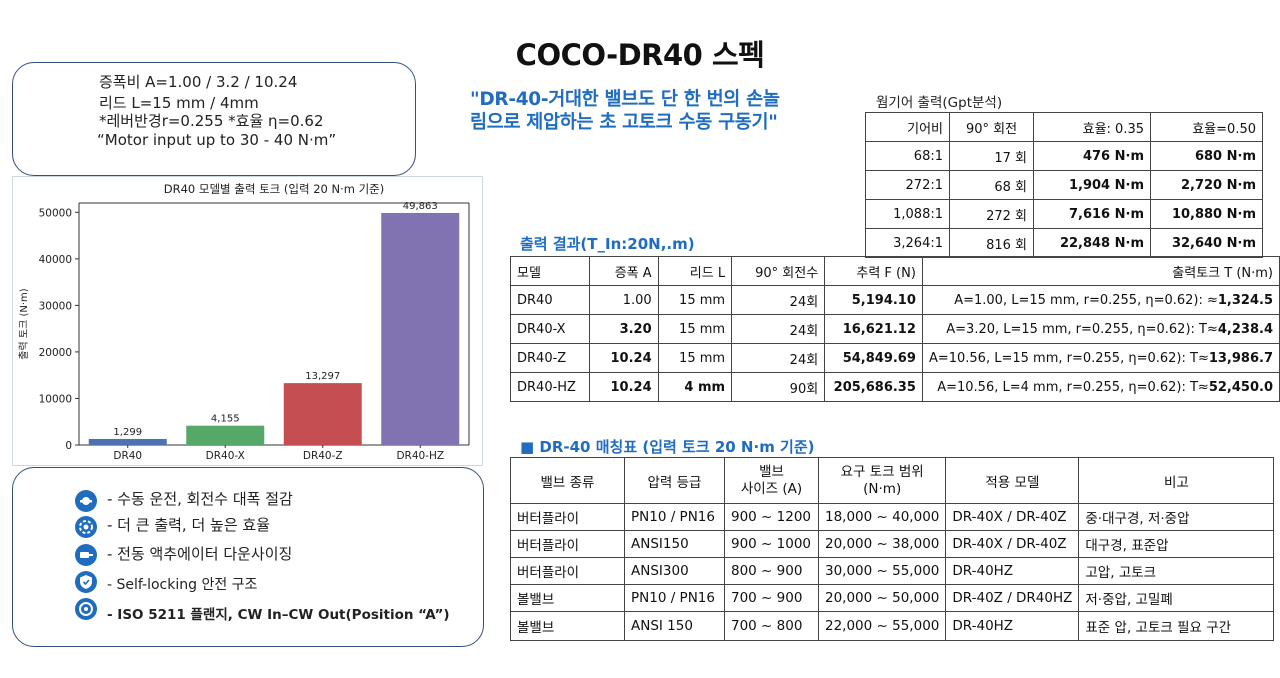 This screenshot has width=1280, height=678. What do you see at coordinates (86, 582) in the screenshot?
I see `shield-icon` at bounding box center [86, 582].